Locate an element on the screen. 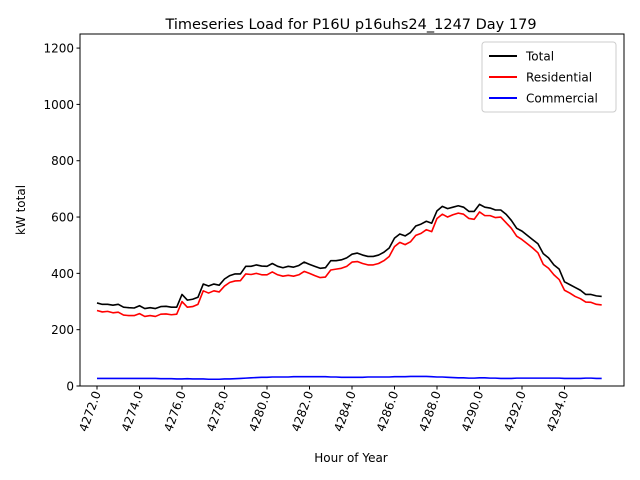  y-axis-label: kW total is located at coordinates (21, 210).